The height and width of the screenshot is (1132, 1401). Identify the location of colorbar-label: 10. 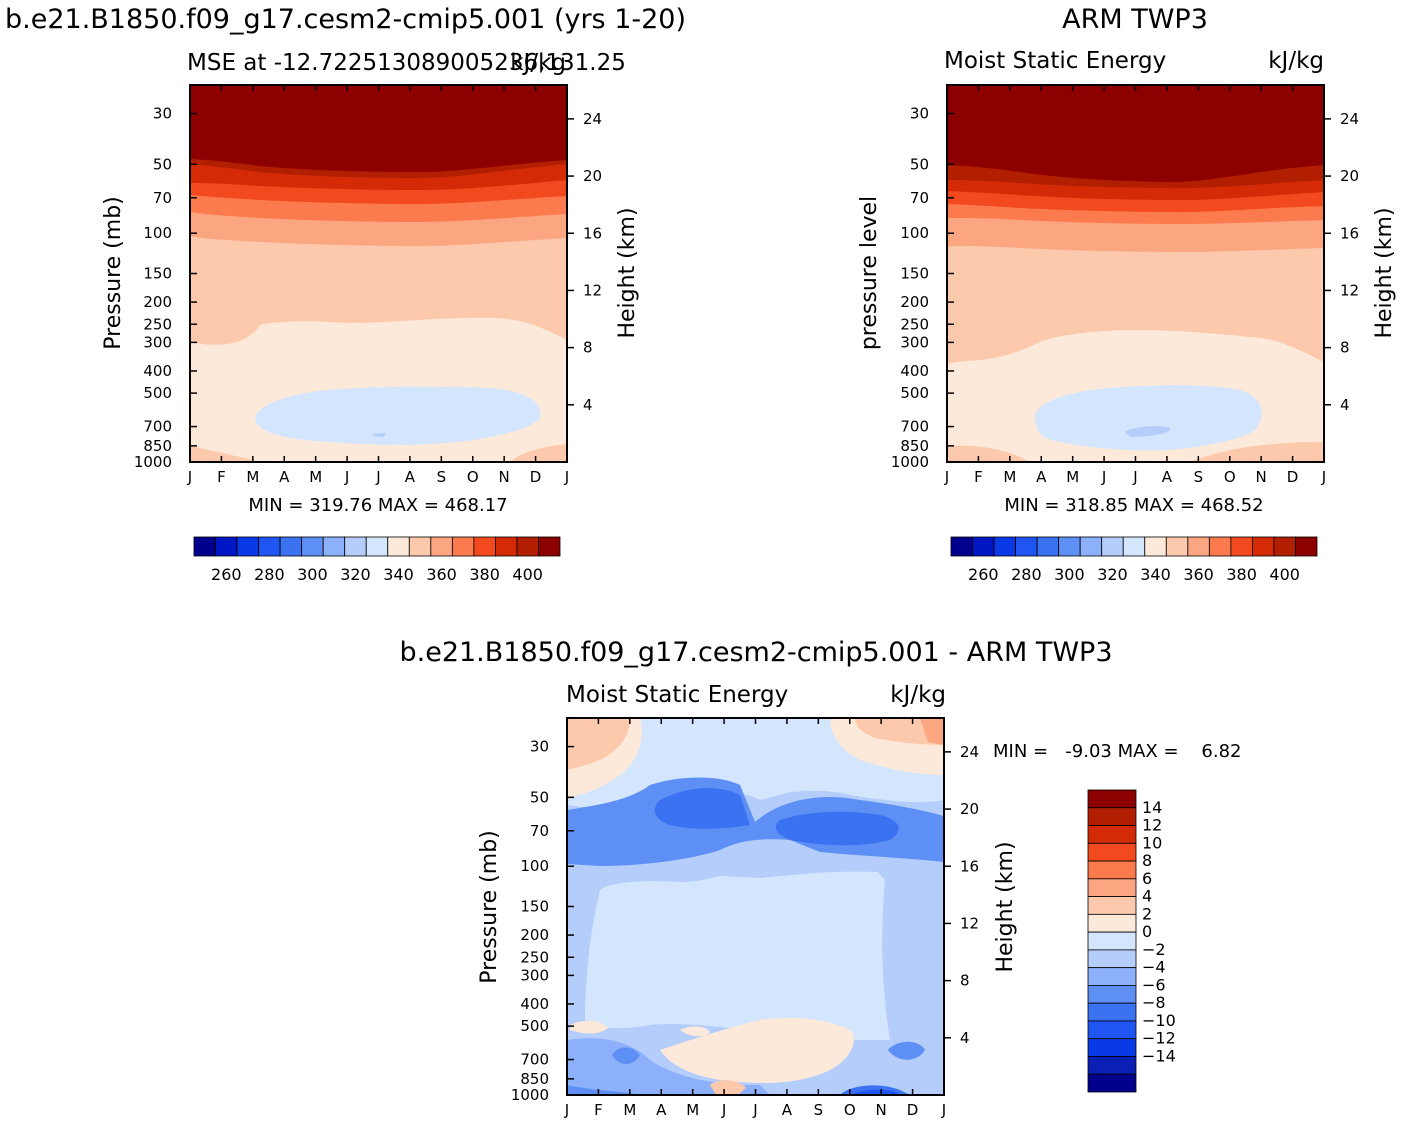
(1152, 842).